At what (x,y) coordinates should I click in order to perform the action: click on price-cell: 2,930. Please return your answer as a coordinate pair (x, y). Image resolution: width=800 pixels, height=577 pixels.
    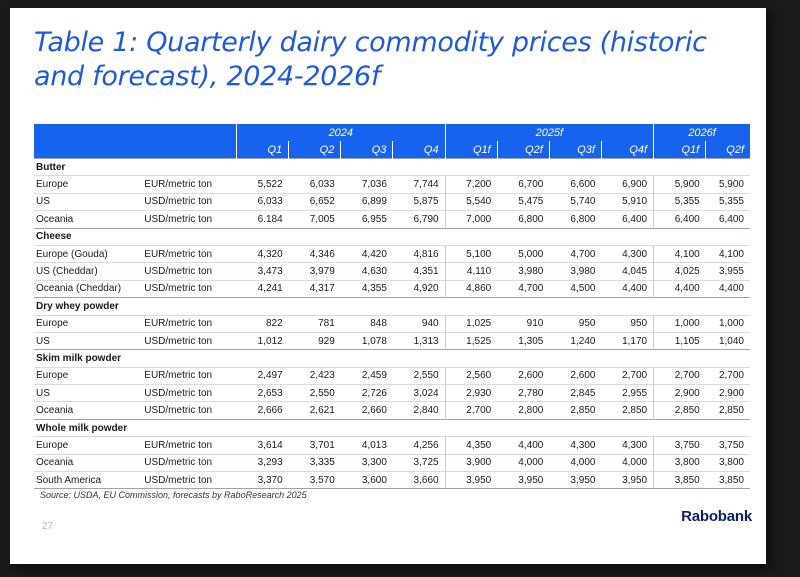
    Looking at the image, I should click on (471, 393).